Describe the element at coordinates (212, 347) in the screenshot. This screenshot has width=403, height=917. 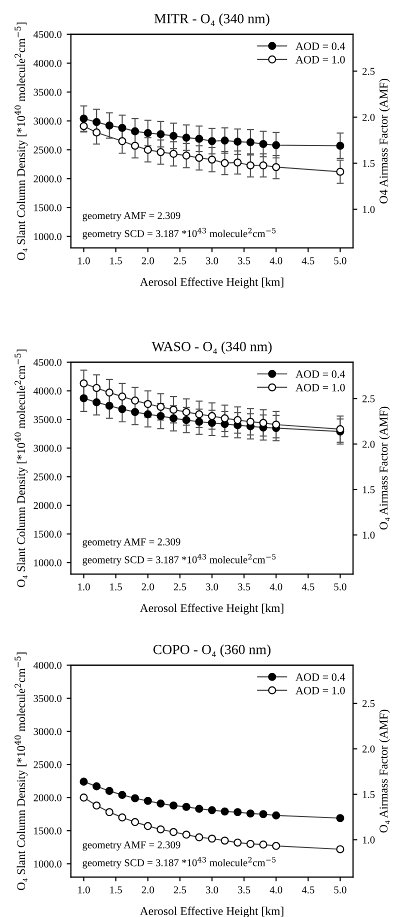
I see `chart-title: WASO - O₄ (340 nm)` at that location.